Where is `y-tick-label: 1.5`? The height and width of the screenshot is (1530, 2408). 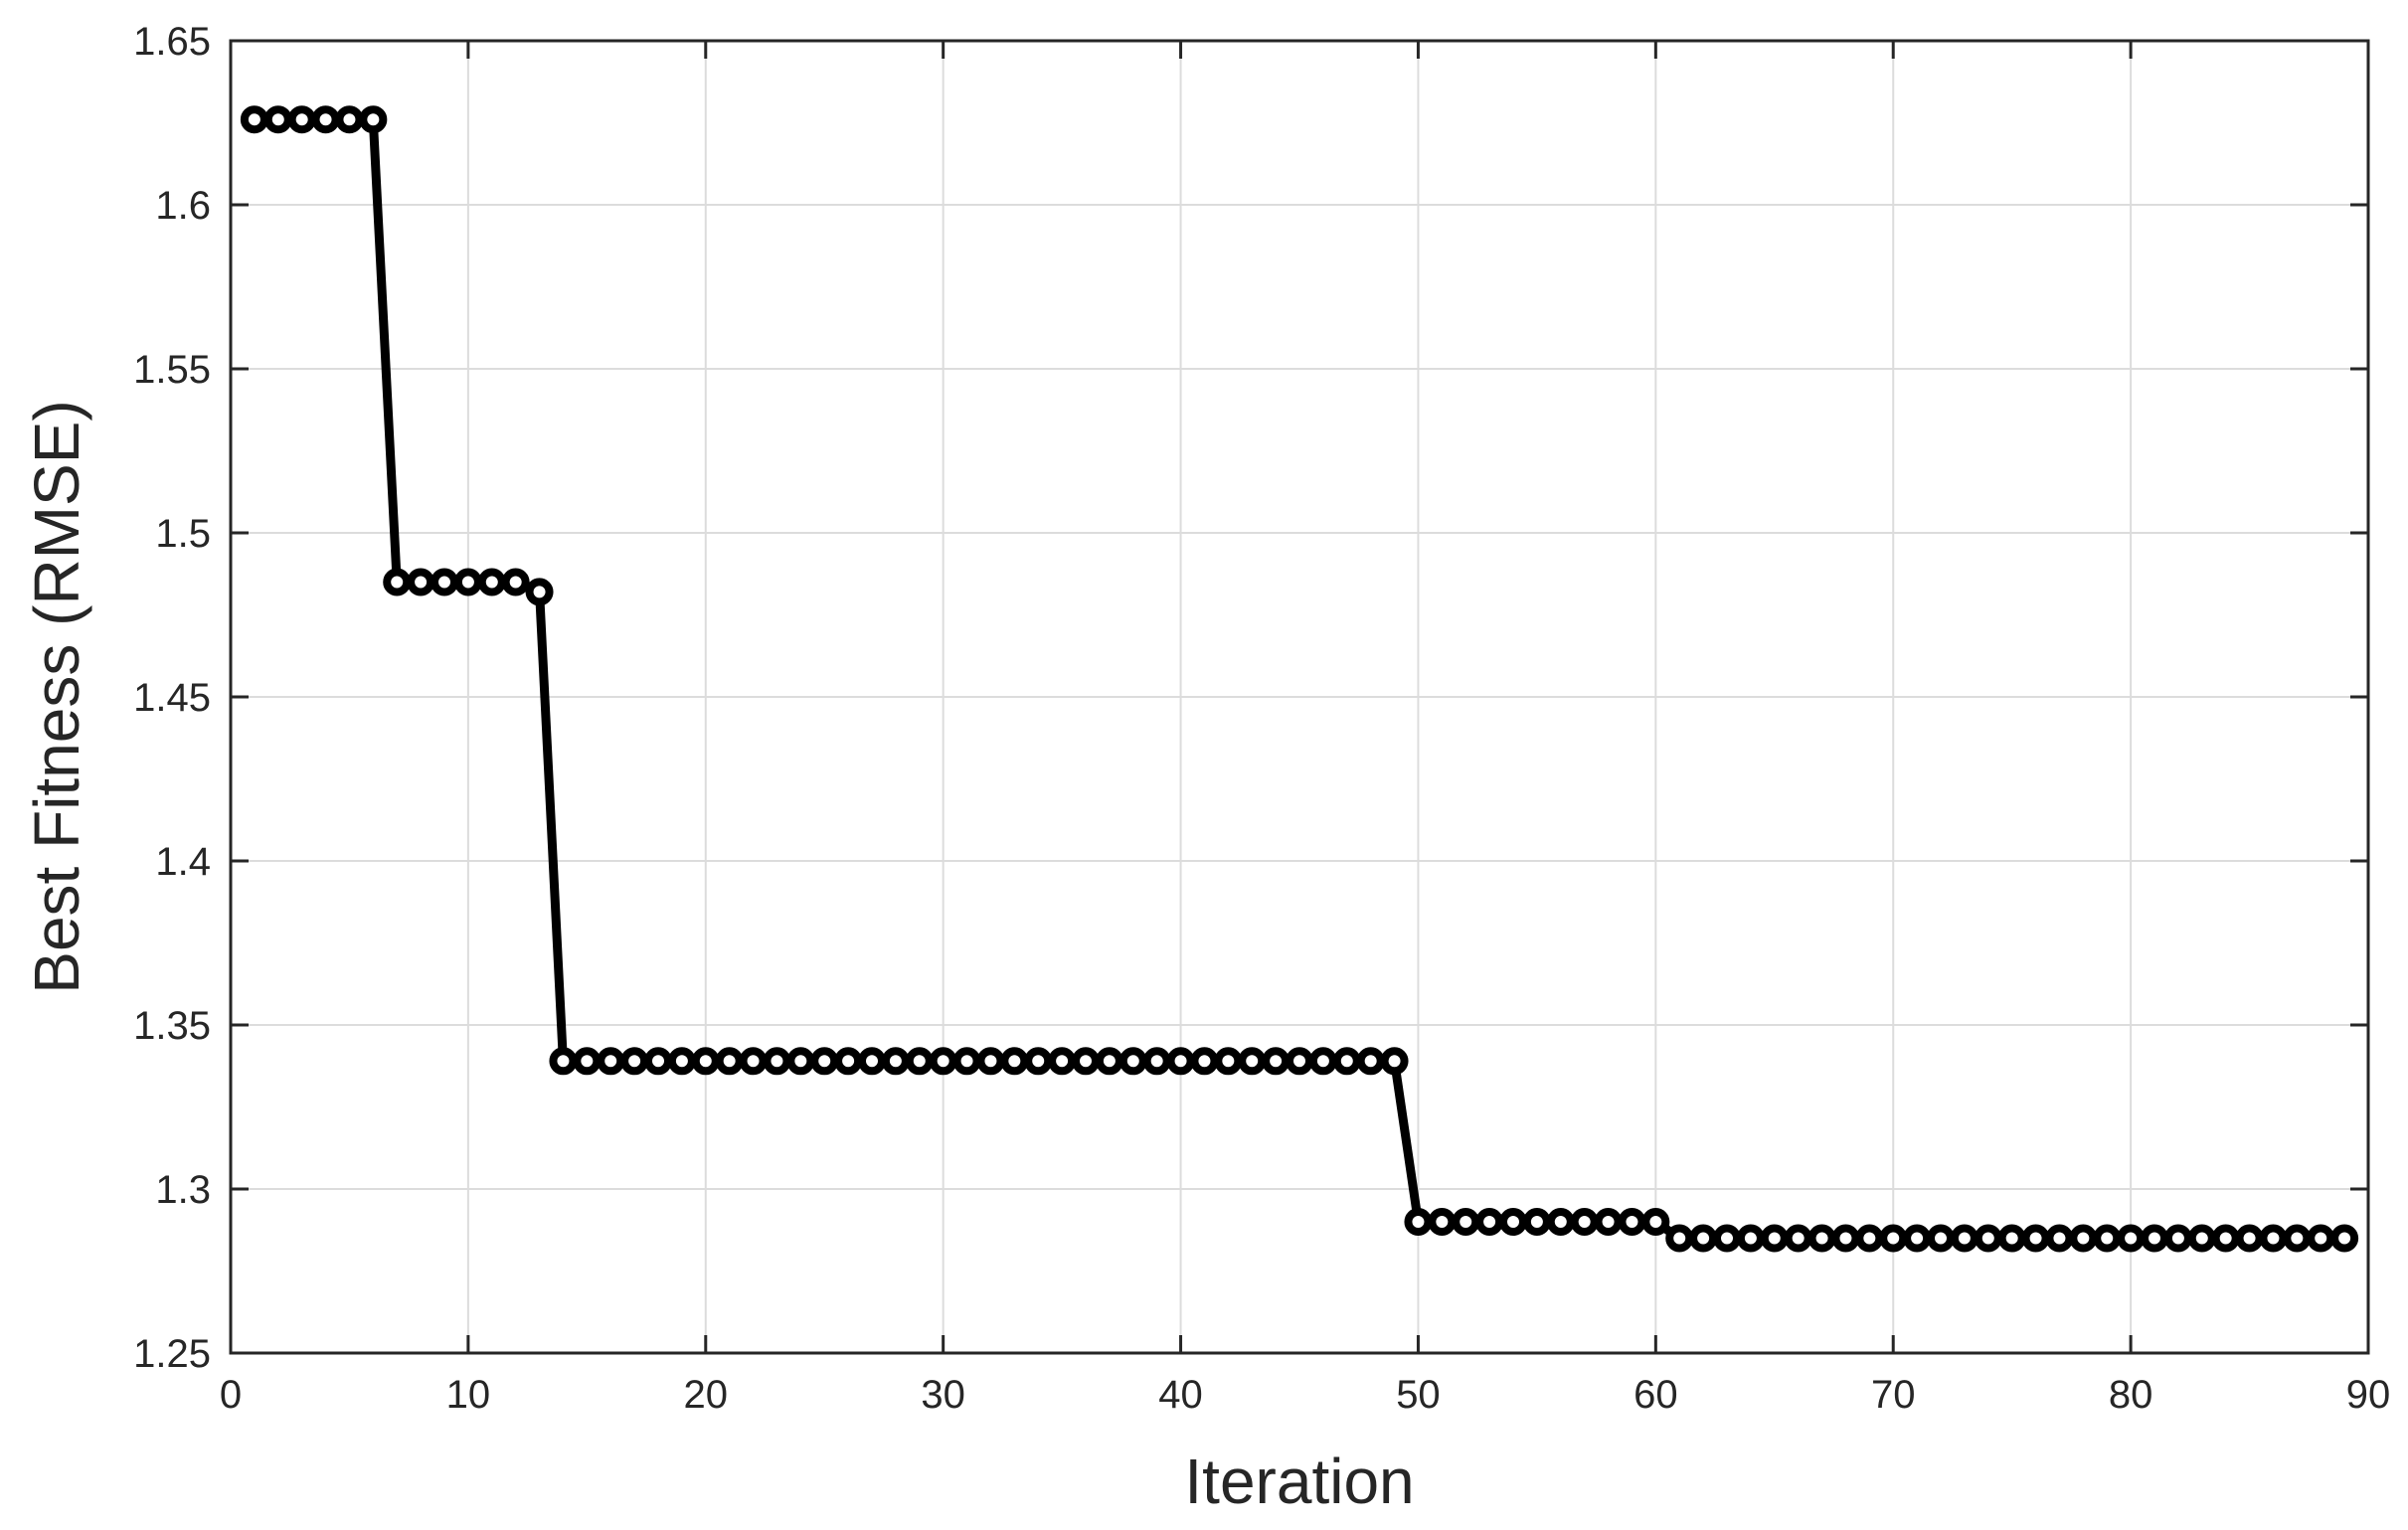
y-tick-label: 1.5 is located at coordinates (183, 534).